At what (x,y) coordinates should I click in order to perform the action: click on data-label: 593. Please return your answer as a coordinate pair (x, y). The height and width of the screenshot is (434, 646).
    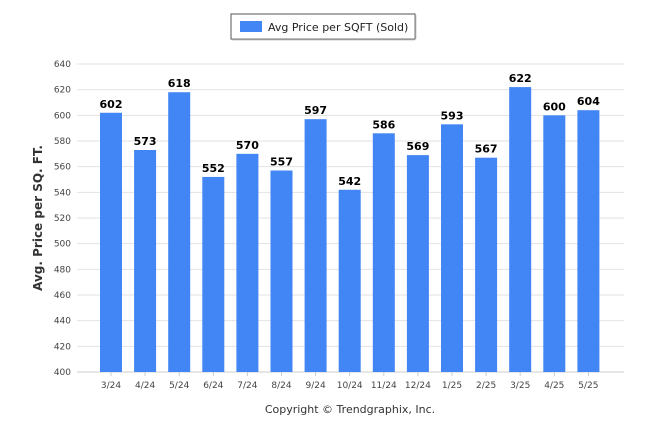
    Looking at the image, I should click on (452, 115).